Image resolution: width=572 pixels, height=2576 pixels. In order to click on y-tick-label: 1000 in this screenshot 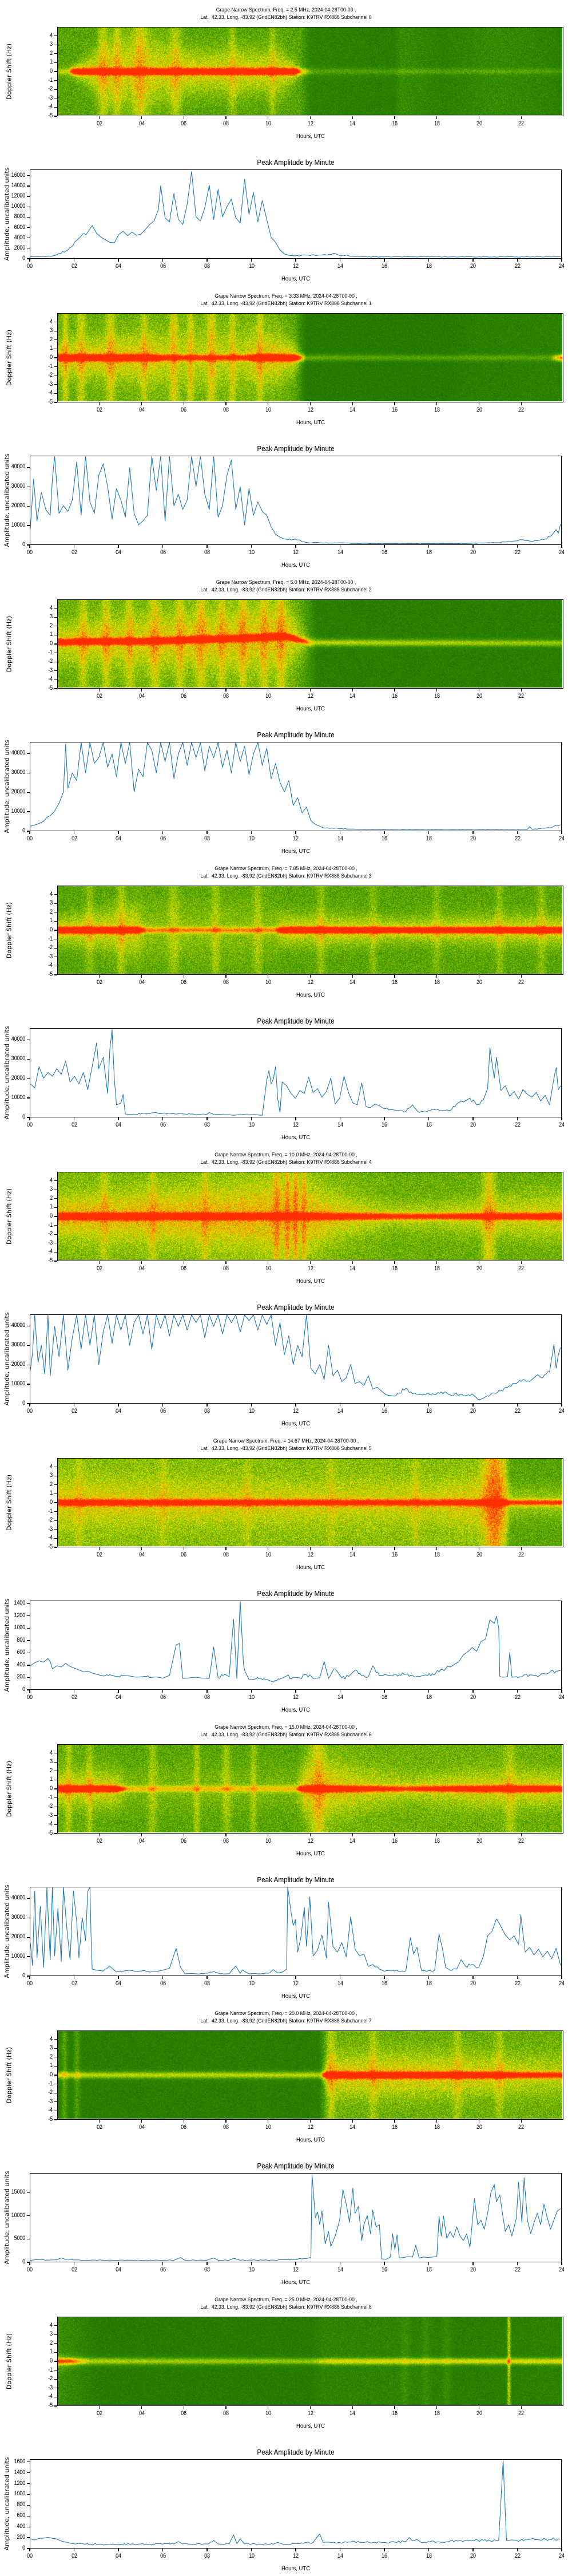, I will do `click(20, 1627)`.